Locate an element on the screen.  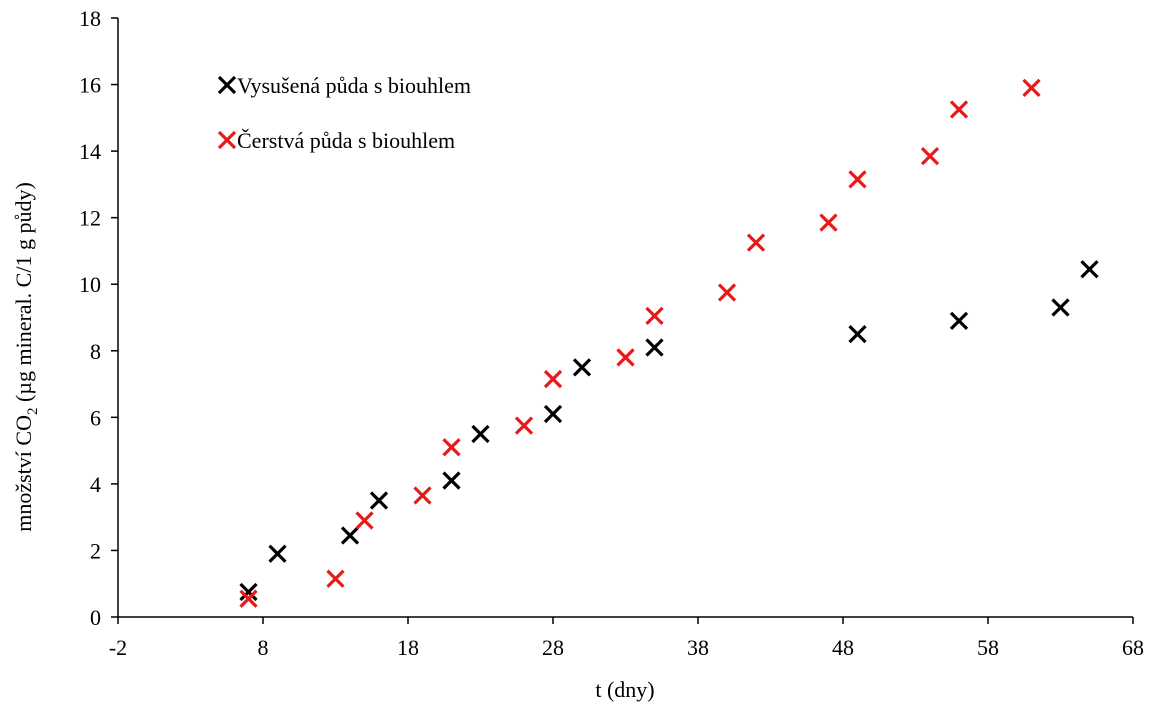
y-tick-label: 14 is located at coordinates (90, 151).